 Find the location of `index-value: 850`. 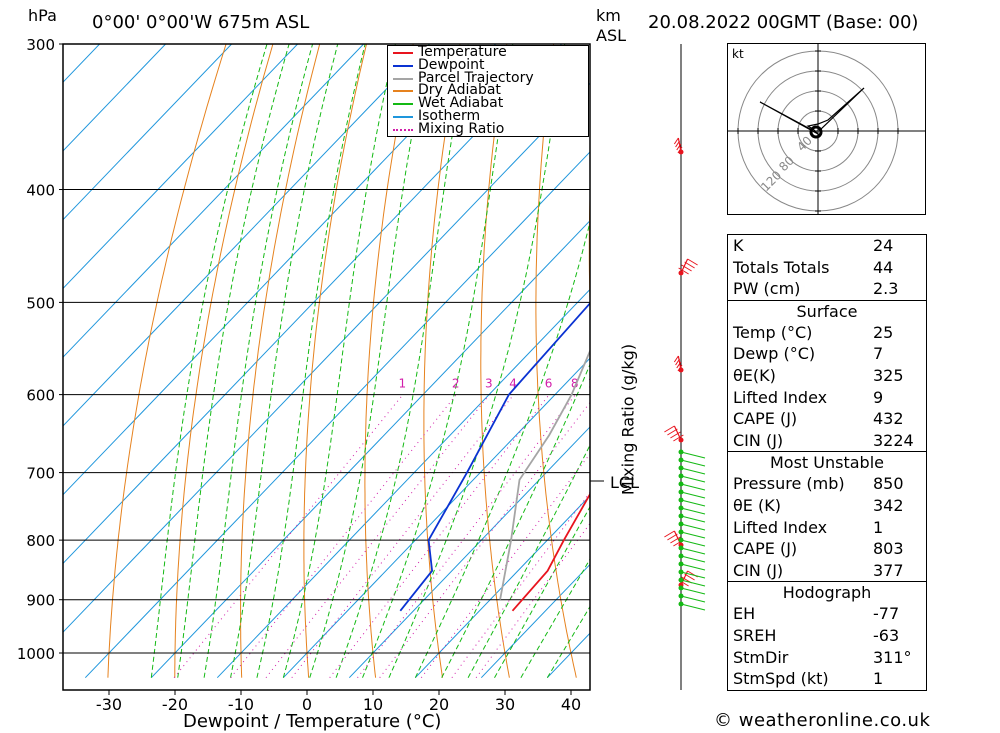

index-value: 850 is located at coordinates (888, 484).